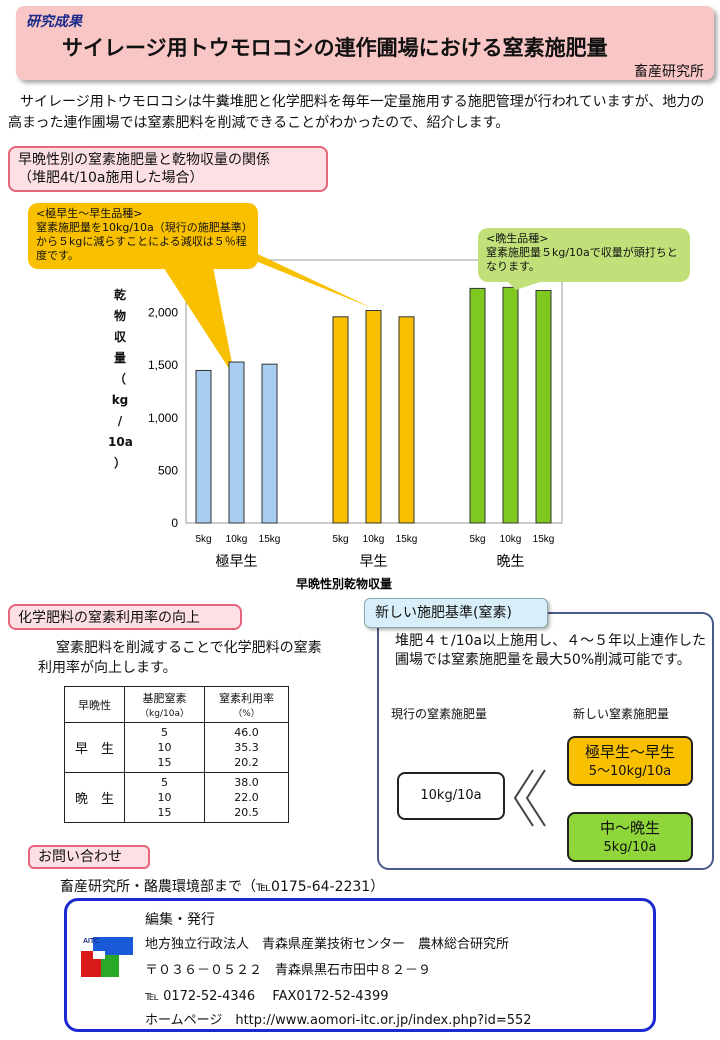  I want to click on table-cell-rate: 38.0 22.0 20.5, so click(246, 797).